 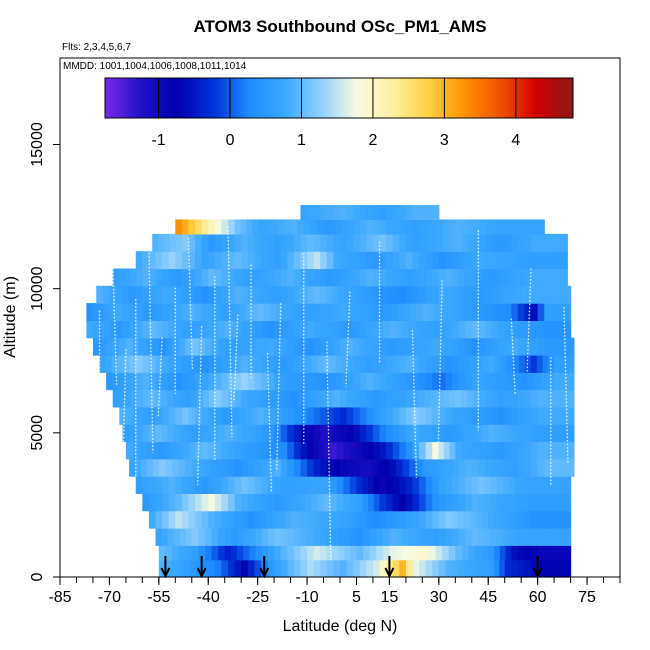 What do you see at coordinates (440, 367) in the screenshot?
I see `profile-trace` at bounding box center [440, 367].